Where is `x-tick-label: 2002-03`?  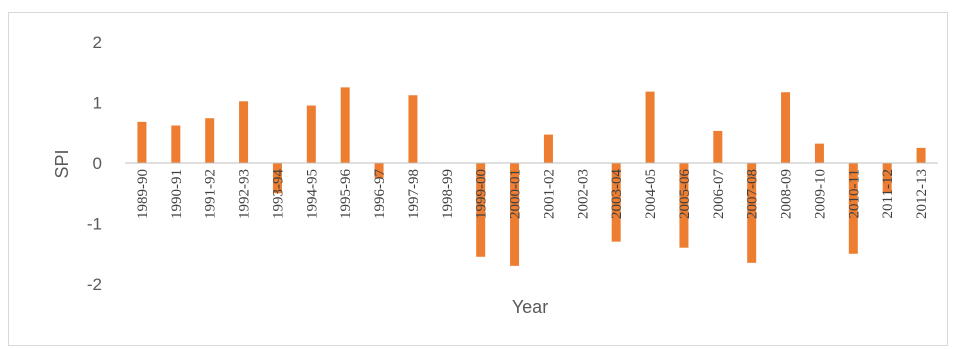
x-tick-label: 2002-03 is located at coordinates (583, 194).